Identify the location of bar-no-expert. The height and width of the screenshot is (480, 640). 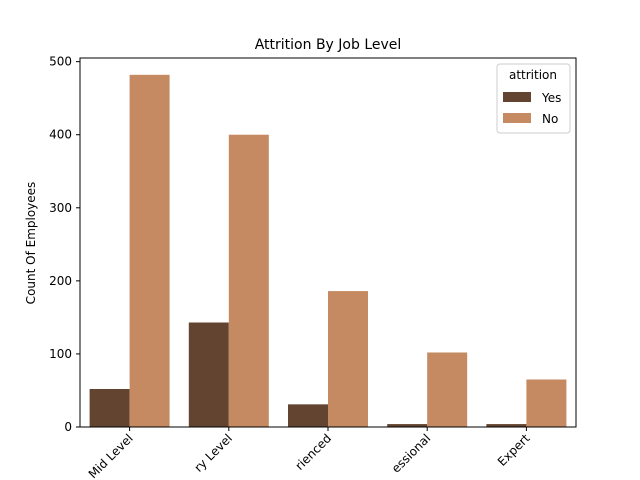
(546, 403).